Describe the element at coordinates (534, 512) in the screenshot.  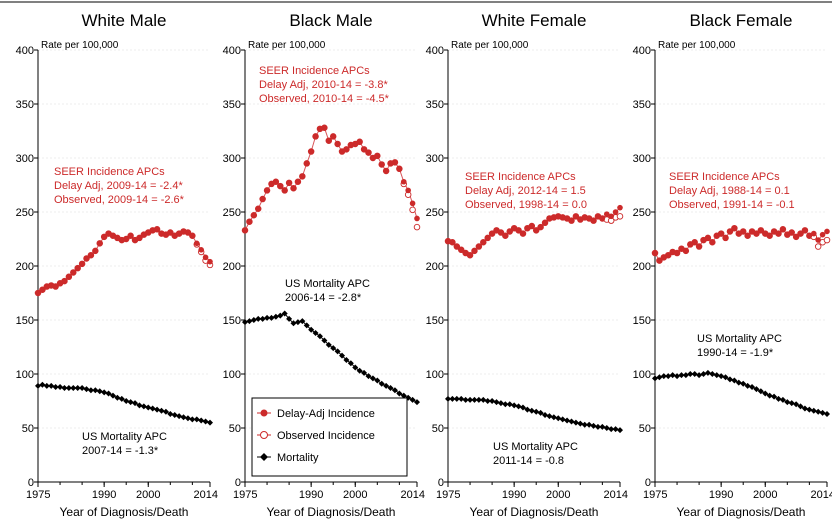
I see `x-axis-label: Year of Diagnosis/Death` at that location.